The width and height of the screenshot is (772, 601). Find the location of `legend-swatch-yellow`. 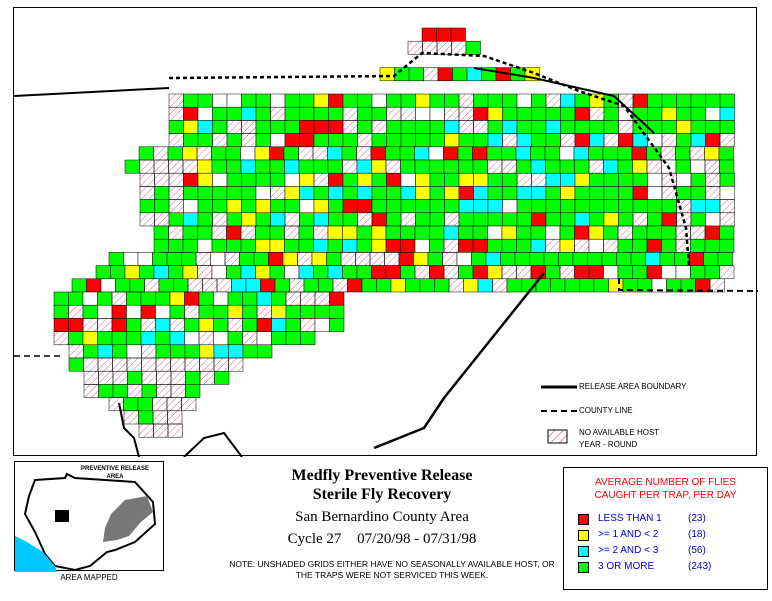

legend-swatch-yellow is located at coordinates (583, 535).